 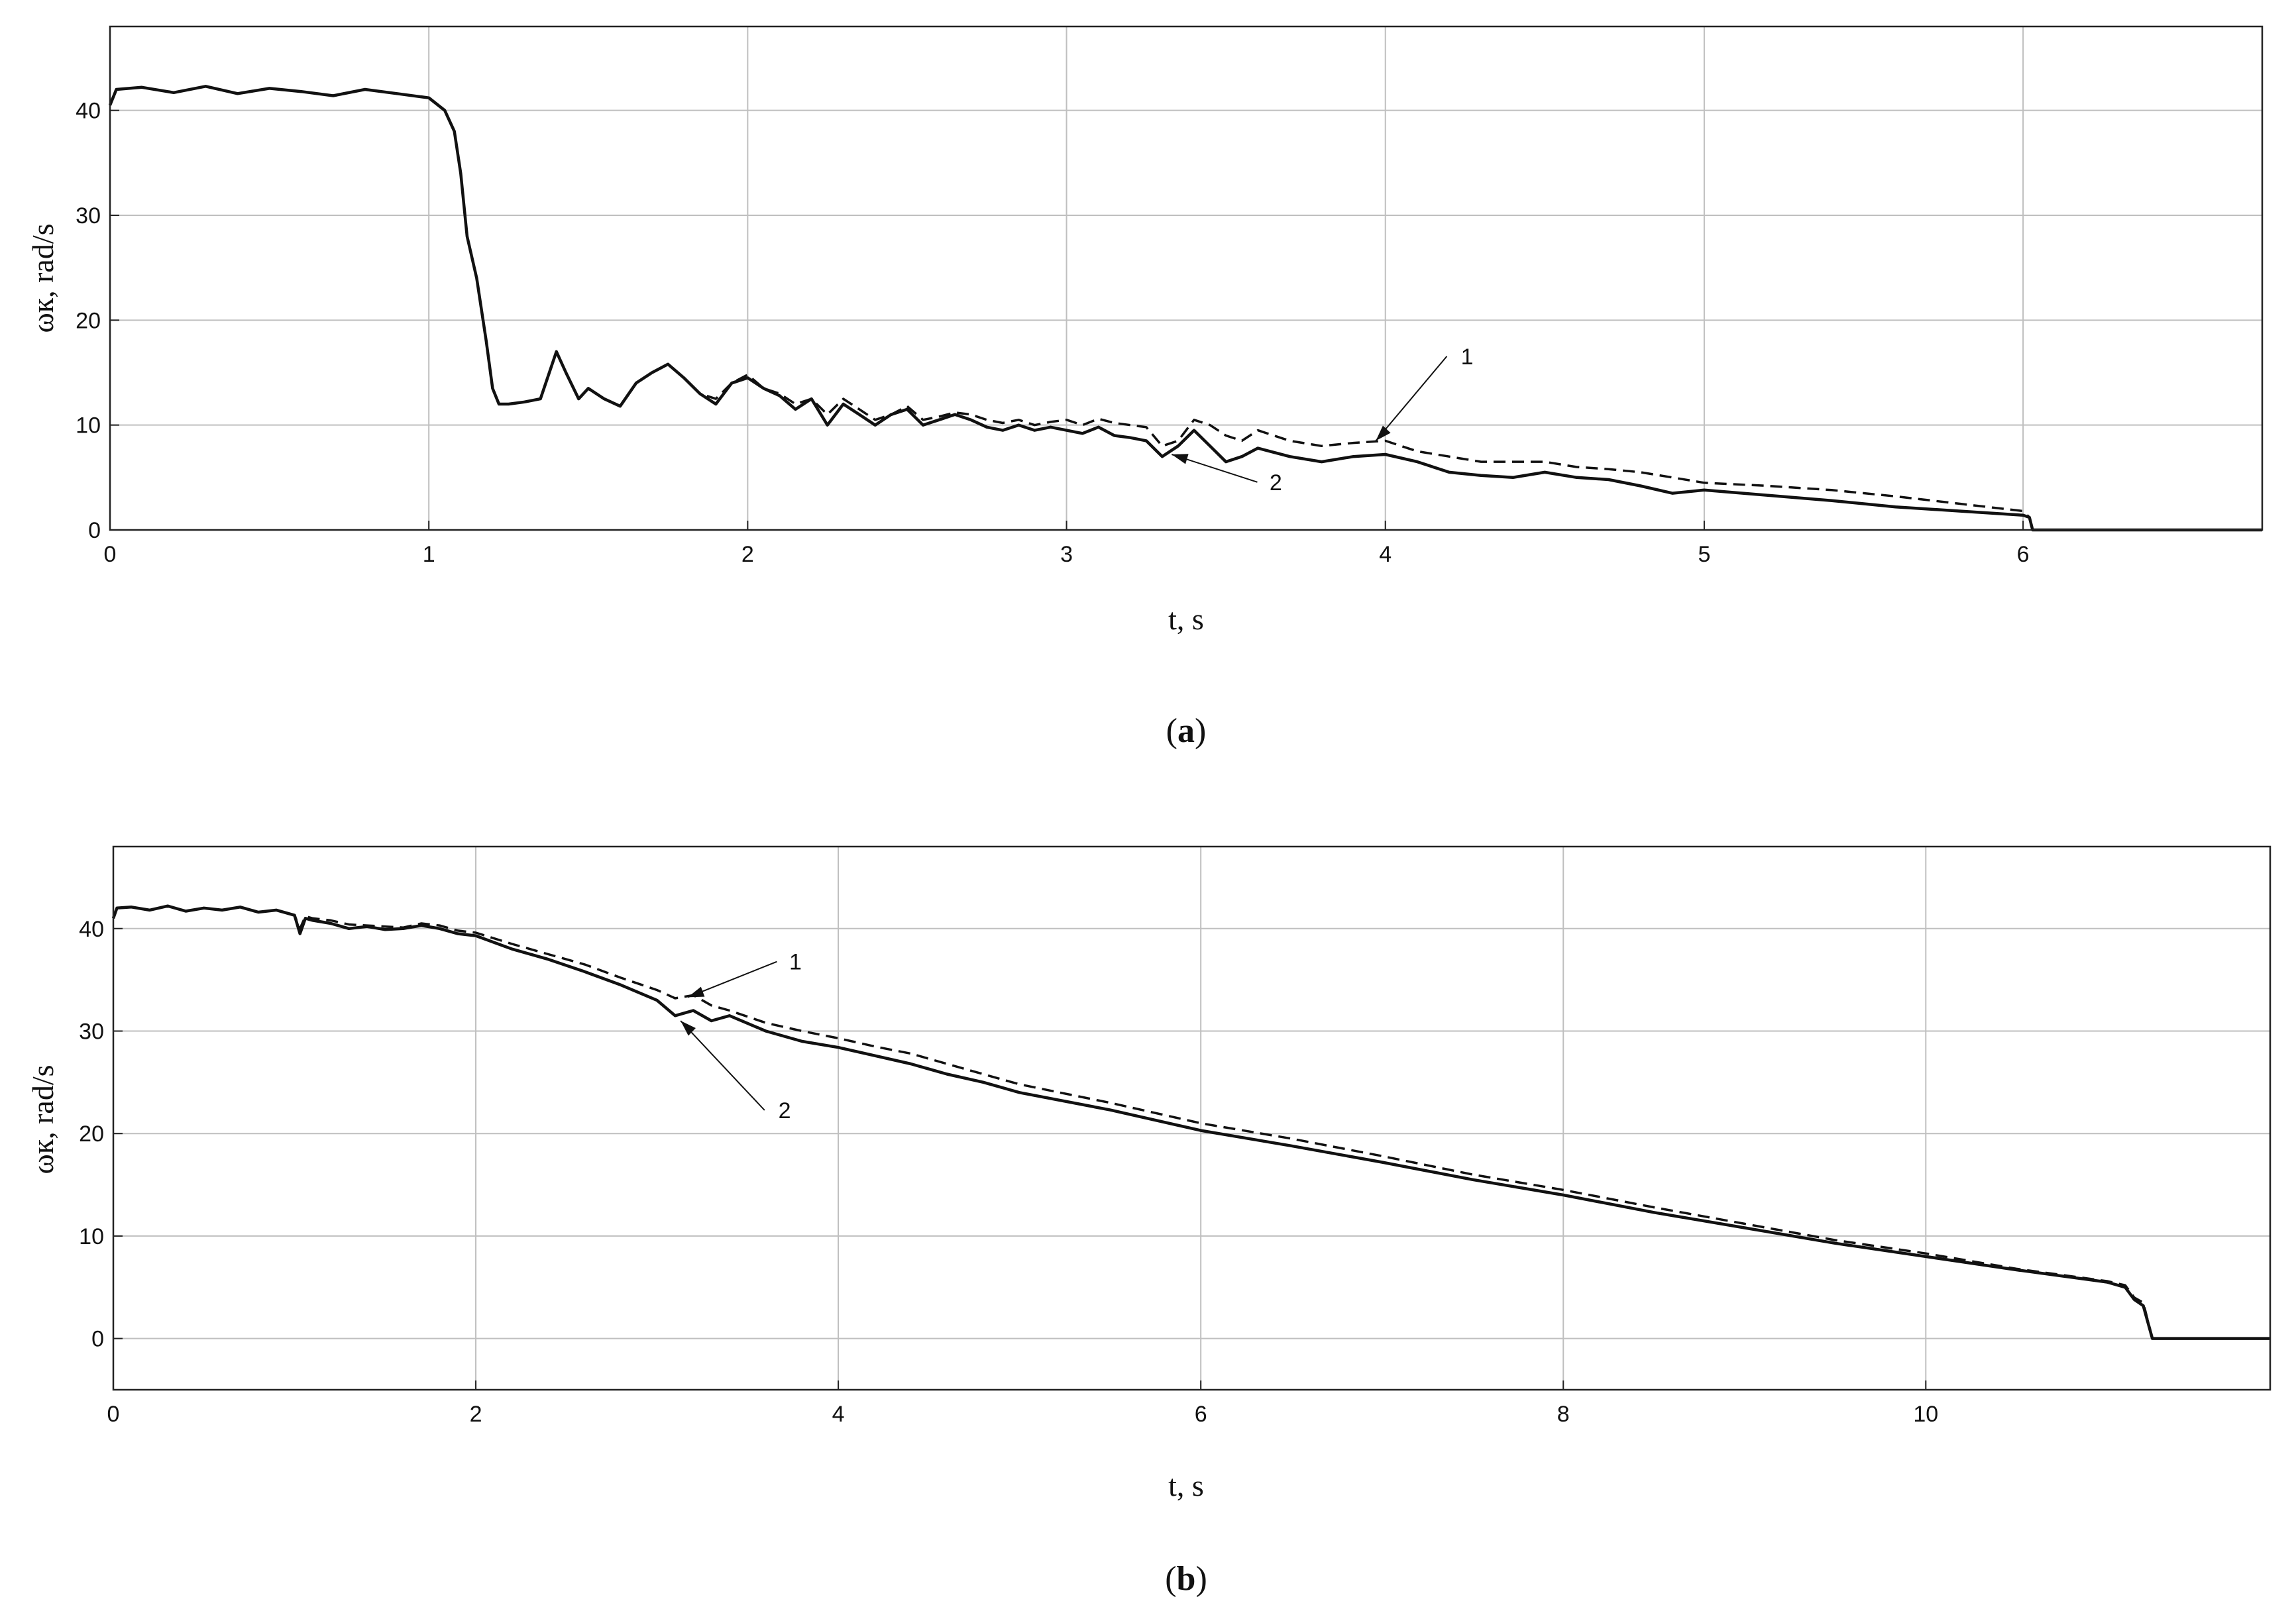 What do you see at coordinates (1704, 554) in the screenshot?
I see `x-tick-label-a: 5` at bounding box center [1704, 554].